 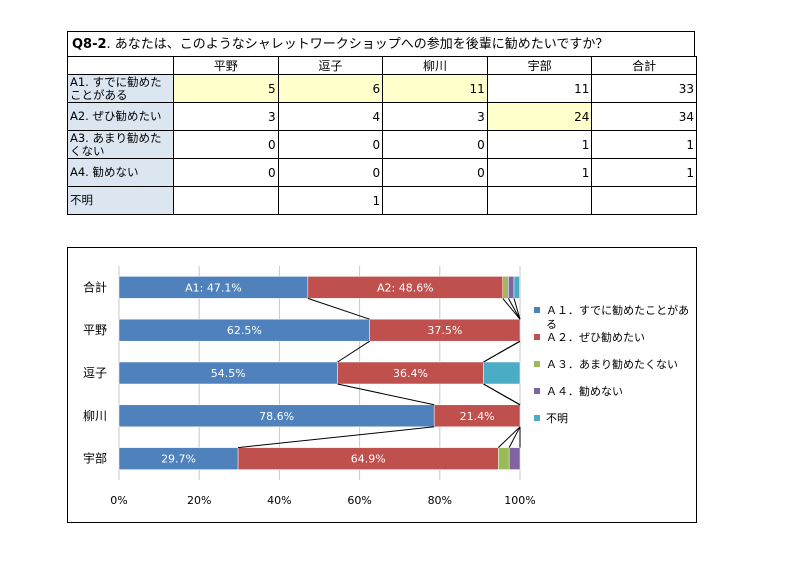 I want to click on x-tick-label: 20%, so click(x=199, y=500).